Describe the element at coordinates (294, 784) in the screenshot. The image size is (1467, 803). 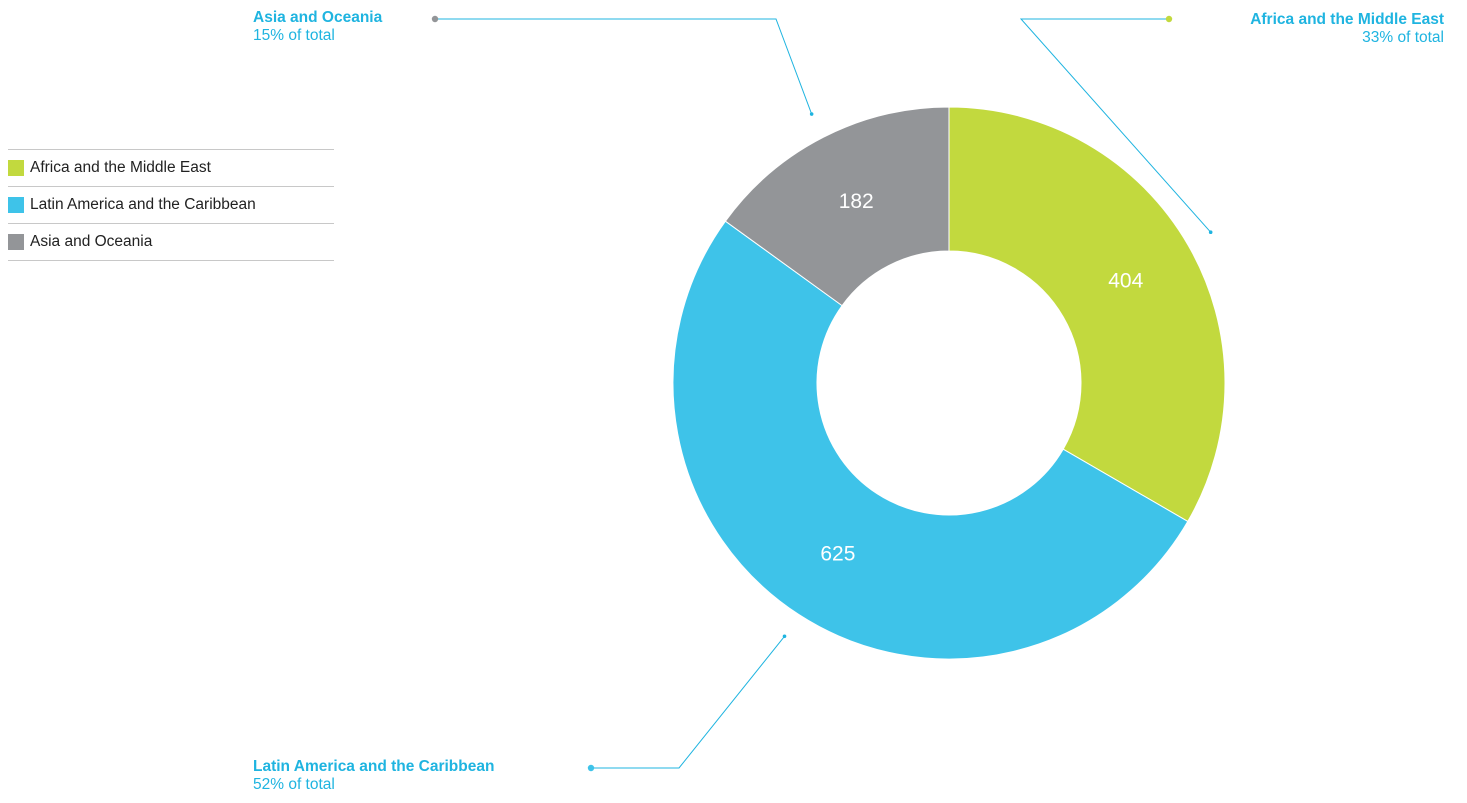
I see `callout-latin-america-caribbean-percent: 52% of total` at that location.